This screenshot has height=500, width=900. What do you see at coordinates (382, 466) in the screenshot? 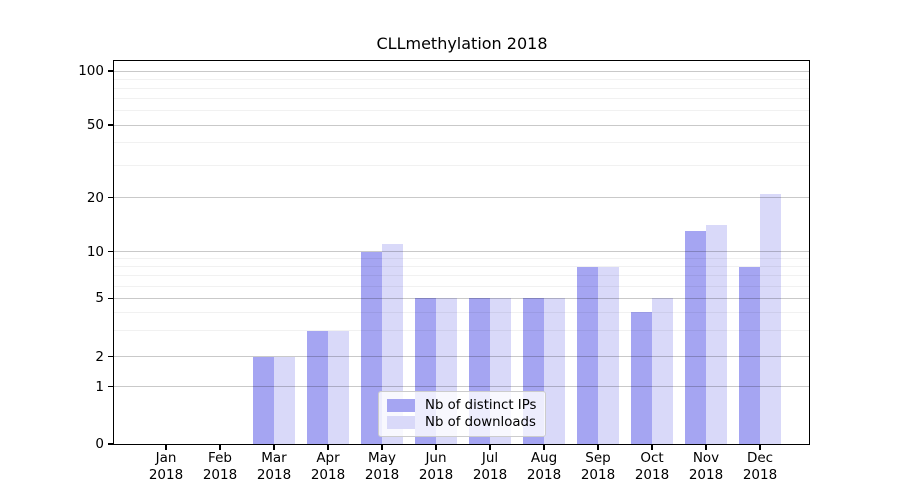
I see `x-tick-label: May 2018` at bounding box center [382, 466].